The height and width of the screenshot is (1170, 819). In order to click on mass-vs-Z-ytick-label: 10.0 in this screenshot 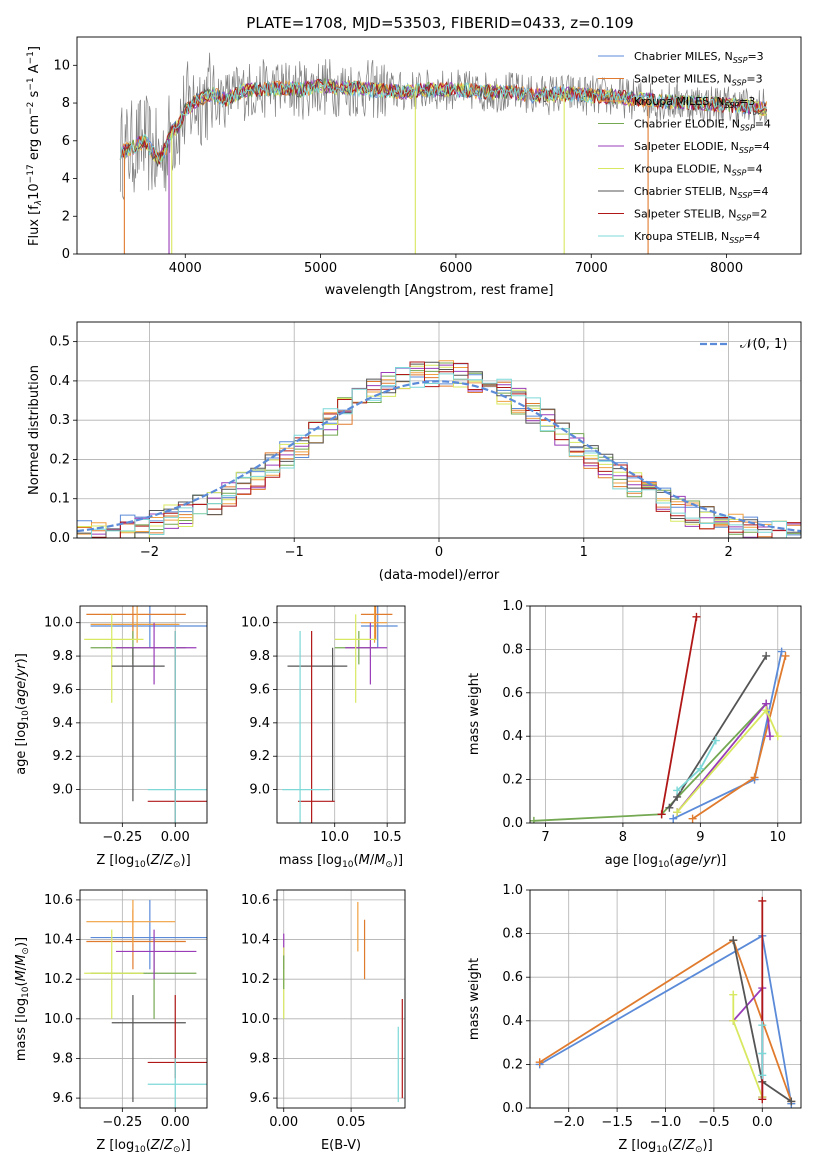, I will do `click(58, 1019)`.